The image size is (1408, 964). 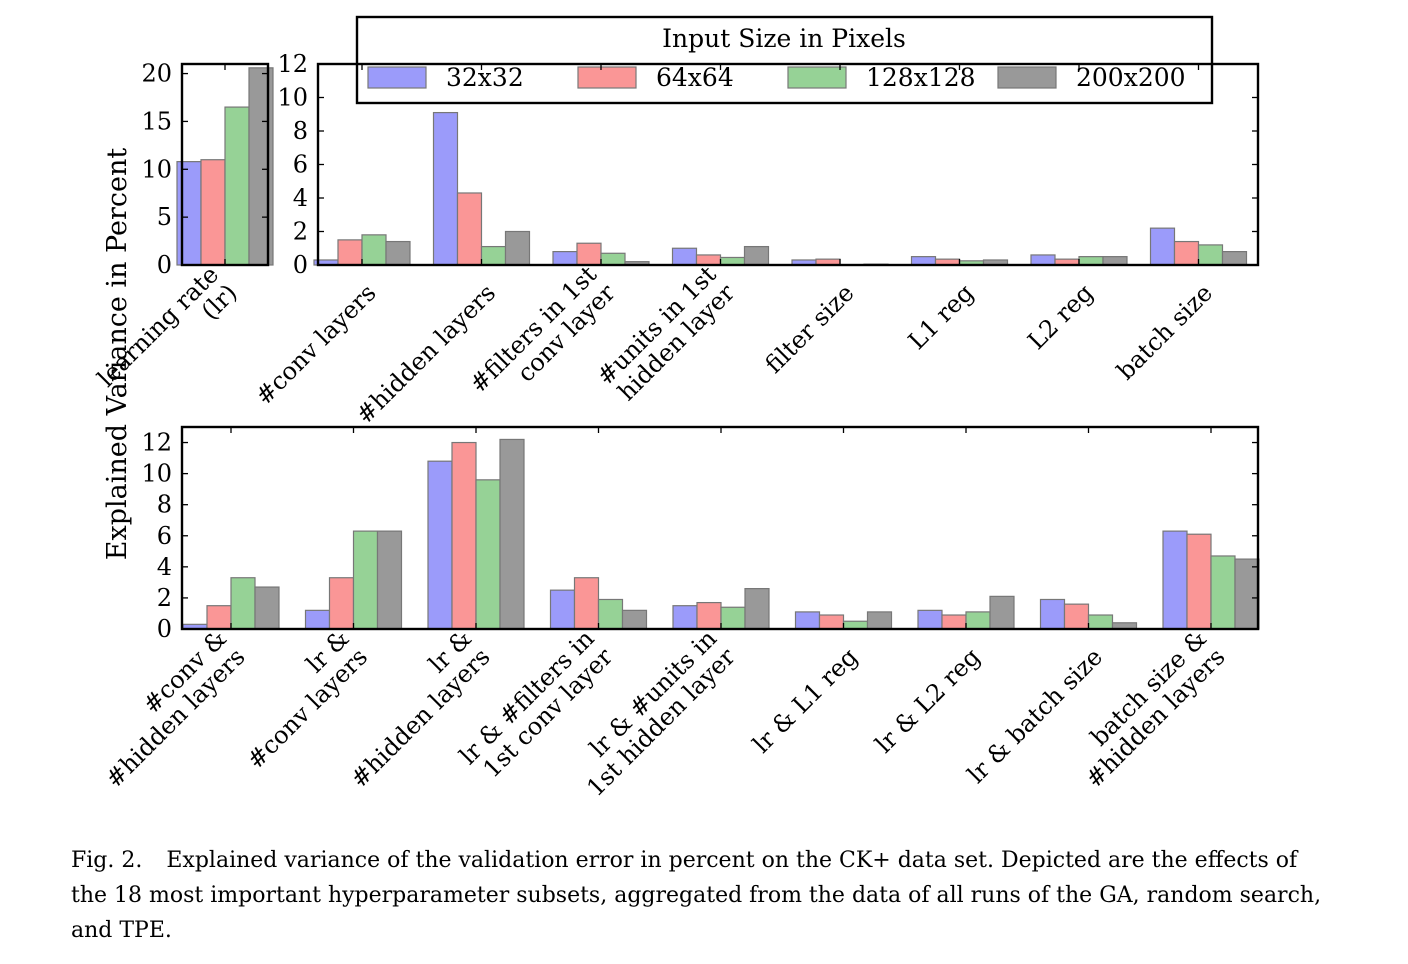 What do you see at coordinates (316, 345) in the screenshot?
I see `x-tick-label-line: #conv layers` at bounding box center [316, 345].